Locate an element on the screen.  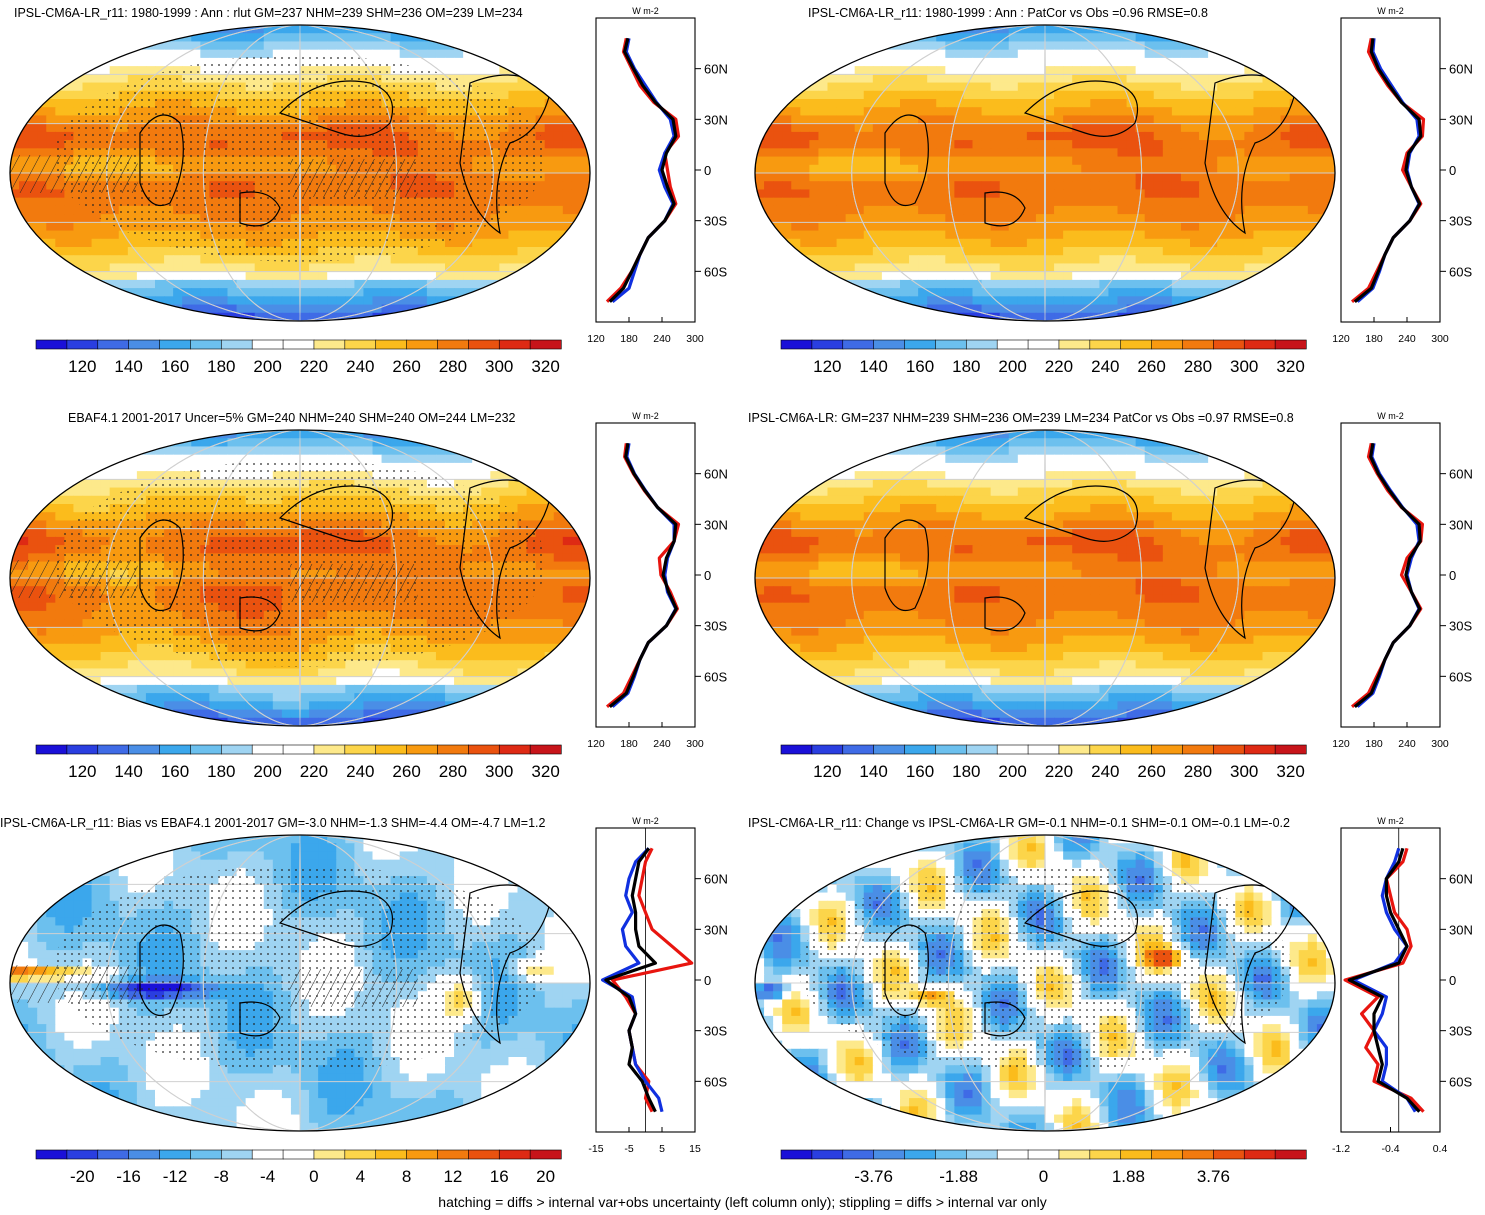
profile-y-tick-label: 30S is located at coordinates (715, 1031).